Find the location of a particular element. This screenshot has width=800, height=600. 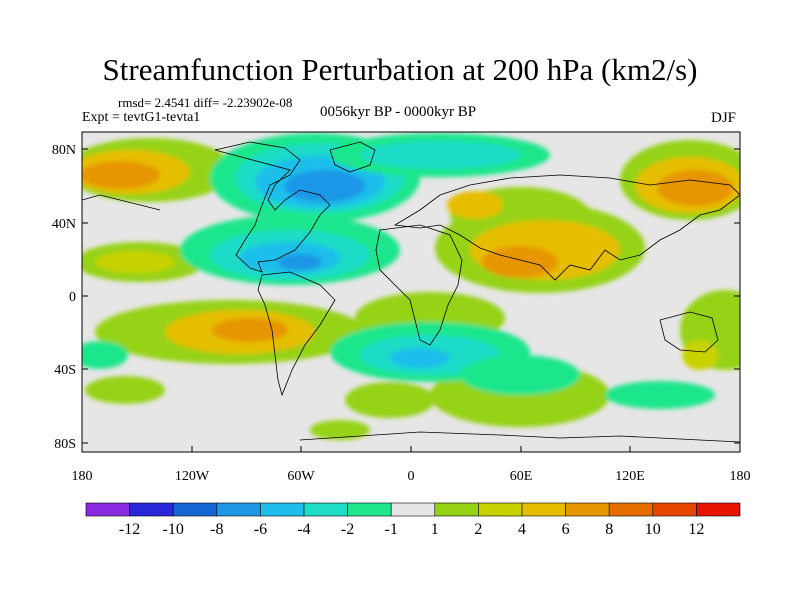

y-tick-label: 40S is located at coordinates (65, 370).